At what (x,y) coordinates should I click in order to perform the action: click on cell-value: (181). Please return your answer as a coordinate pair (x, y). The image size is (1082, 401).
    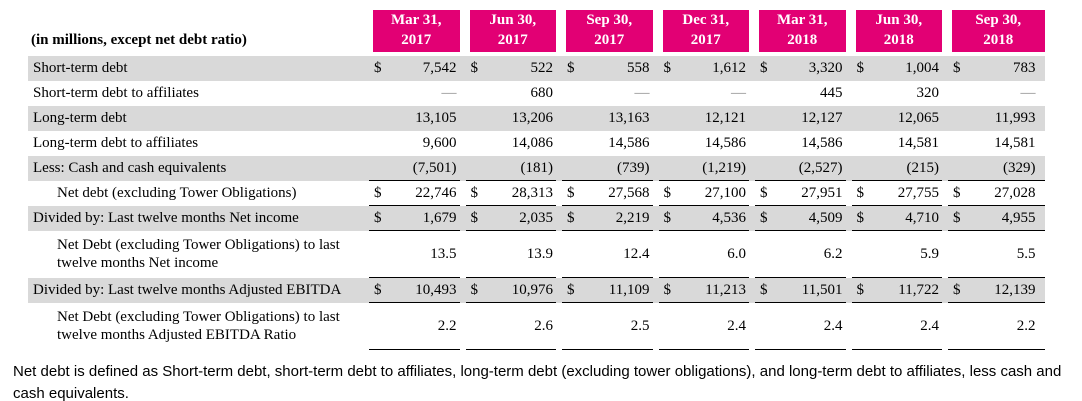
    Looking at the image, I should click on (537, 168).